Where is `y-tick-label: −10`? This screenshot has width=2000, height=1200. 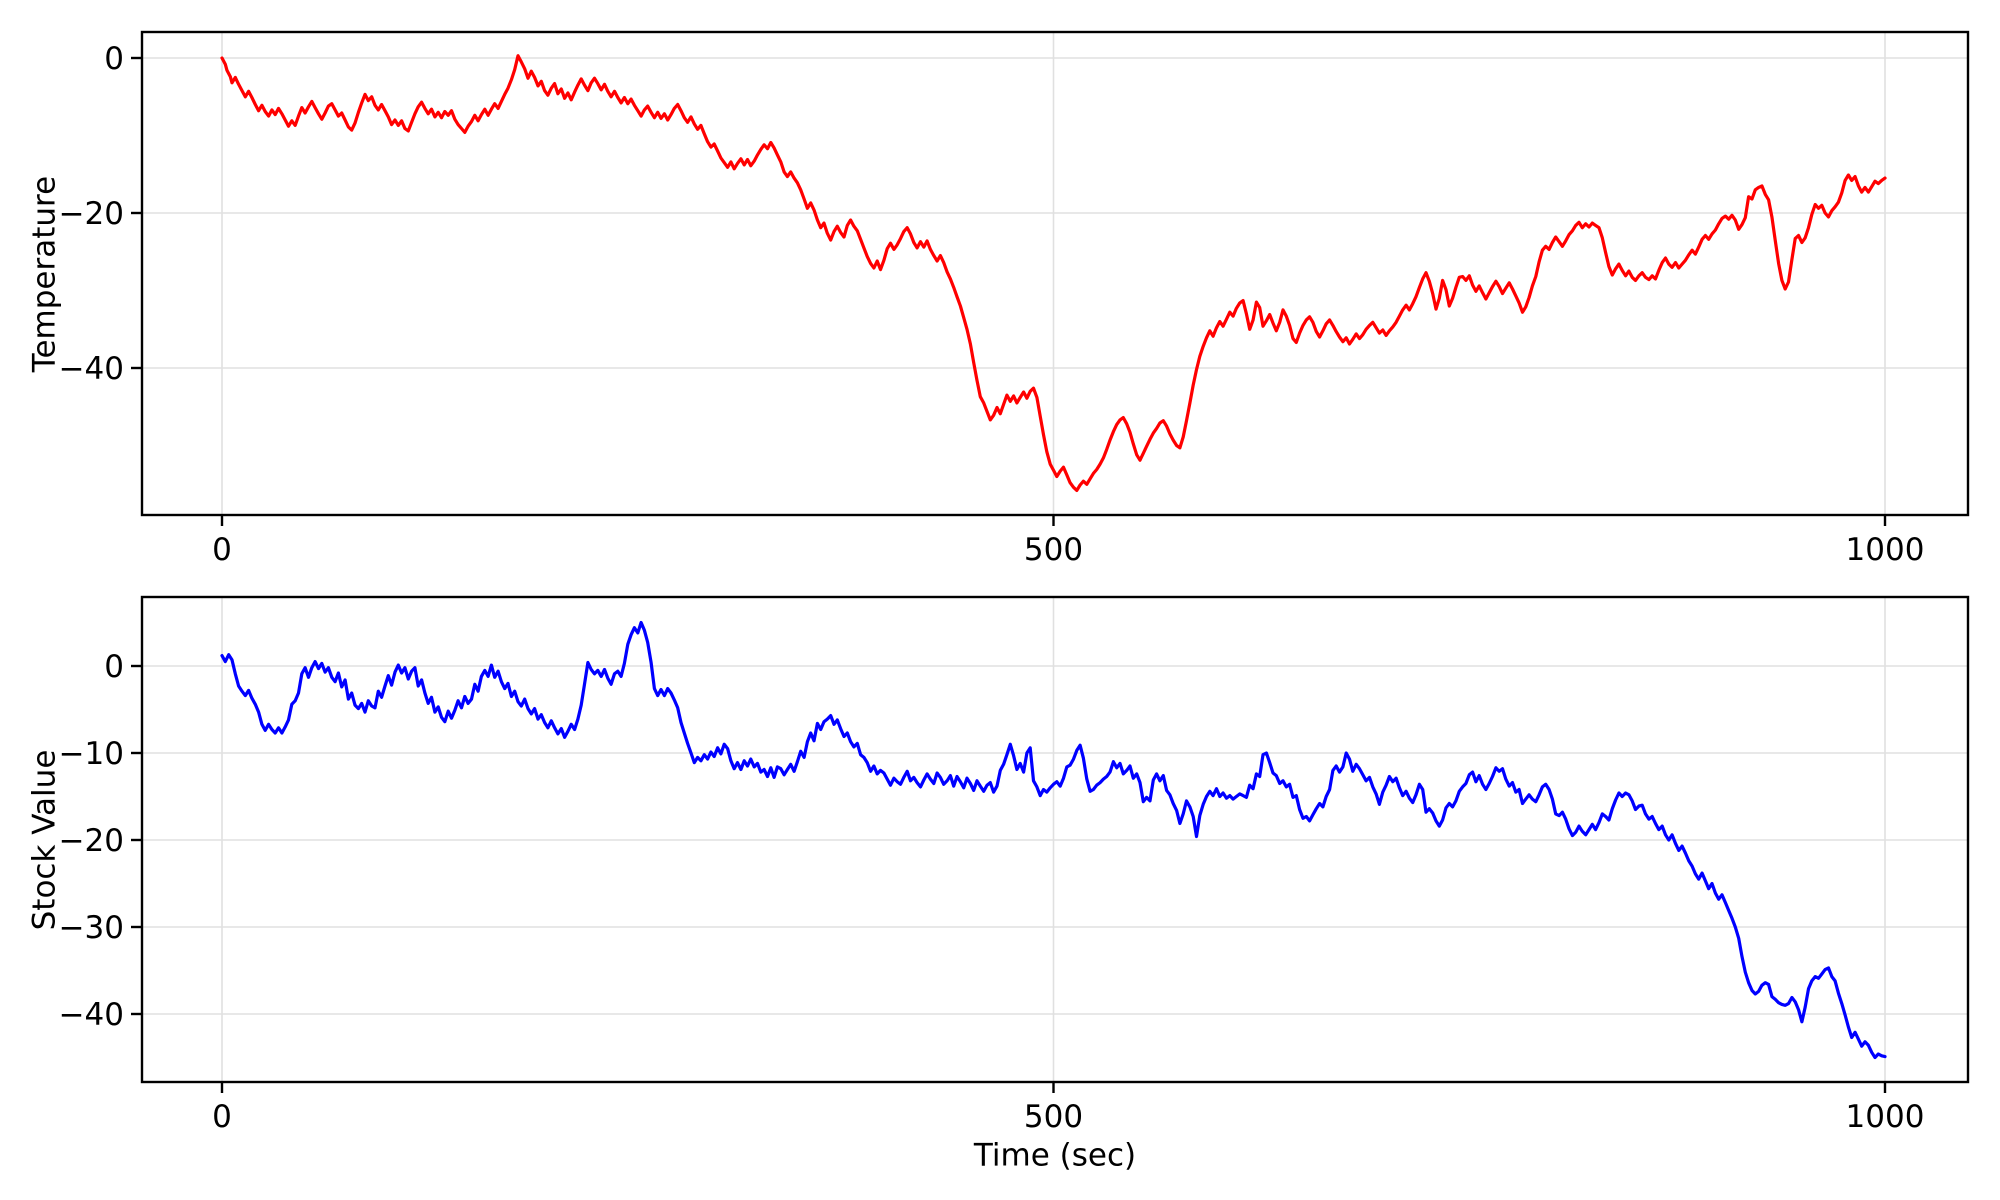
y-tick-label: −10 is located at coordinates (91, 754).